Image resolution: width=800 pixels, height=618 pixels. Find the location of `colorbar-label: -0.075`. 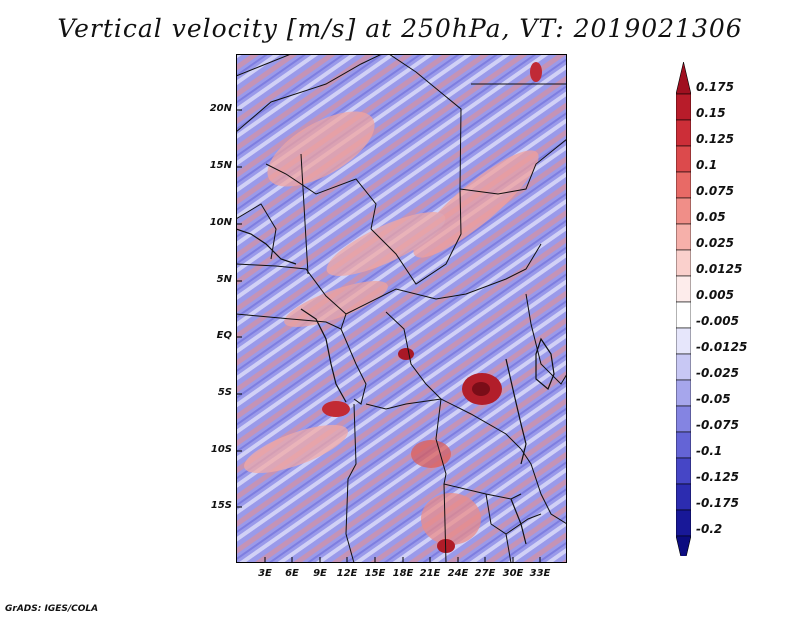

colorbar-label: -0.075 is located at coordinates (717, 425).